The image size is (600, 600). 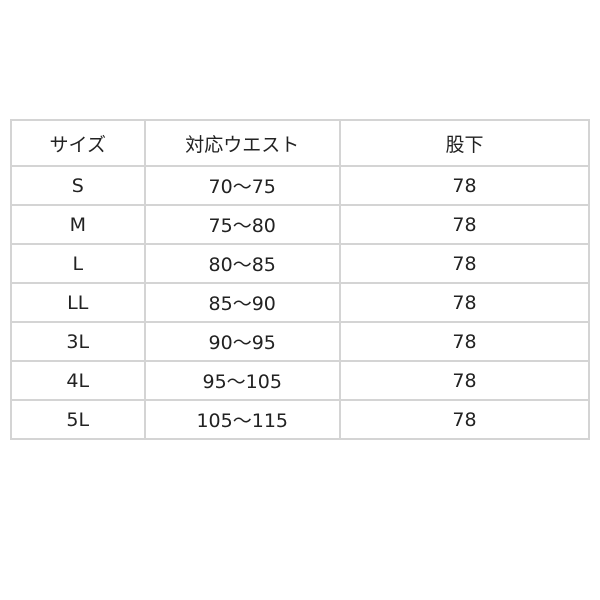 What do you see at coordinates (242, 302) in the screenshot?
I see `waist-cell: 85〜90` at bounding box center [242, 302].